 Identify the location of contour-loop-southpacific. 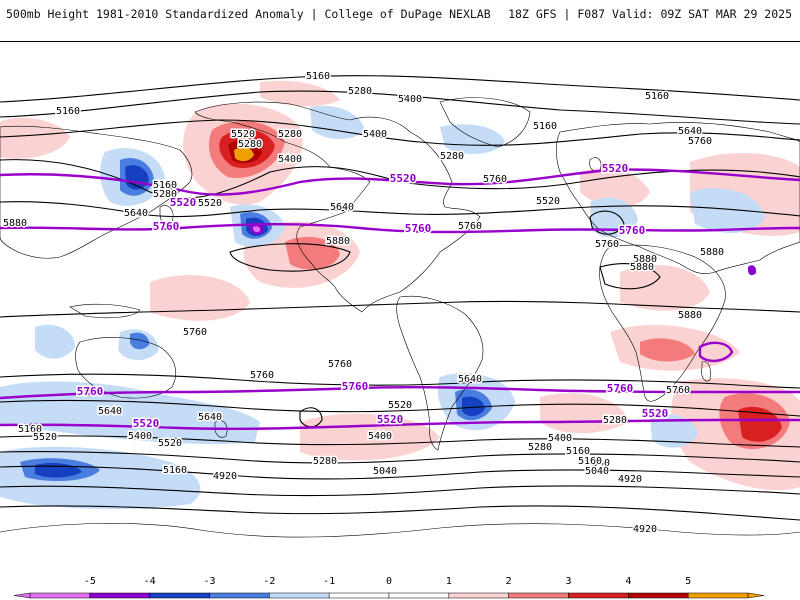
(311, 417).